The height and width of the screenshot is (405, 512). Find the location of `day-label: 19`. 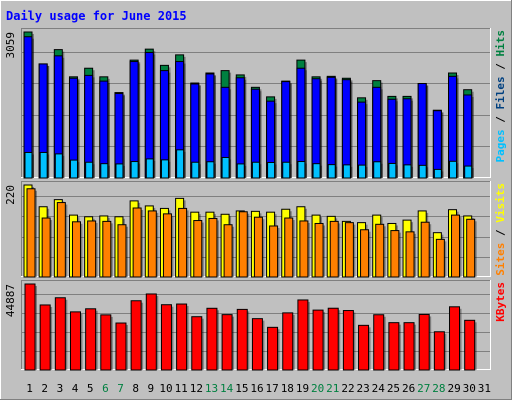

day-label: 19 is located at coordinates (302, 388).